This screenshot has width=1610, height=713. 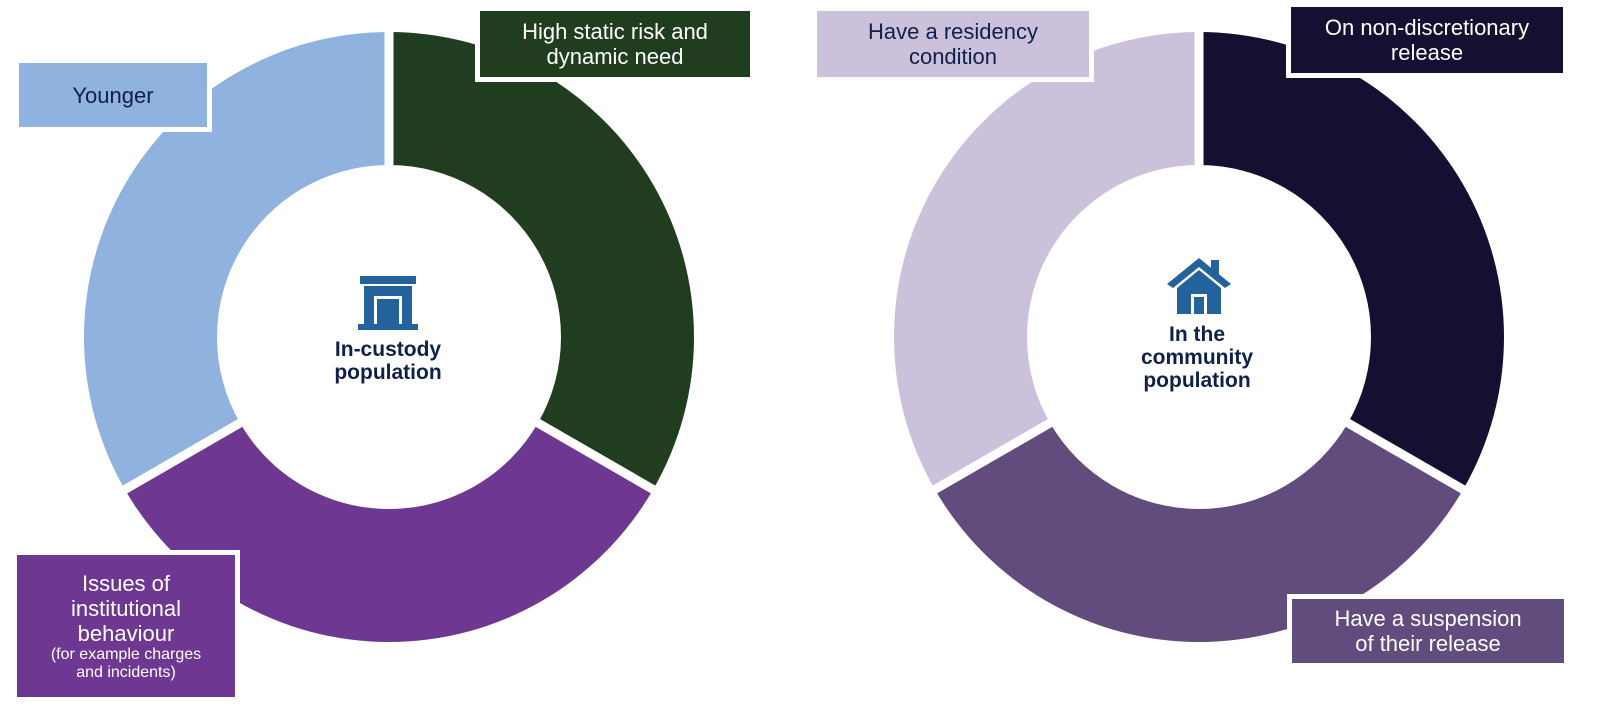 What do you see at coordinates (1199, 289) in the screenshot?
I see `house-icon` at bounding box center [1199, 289].